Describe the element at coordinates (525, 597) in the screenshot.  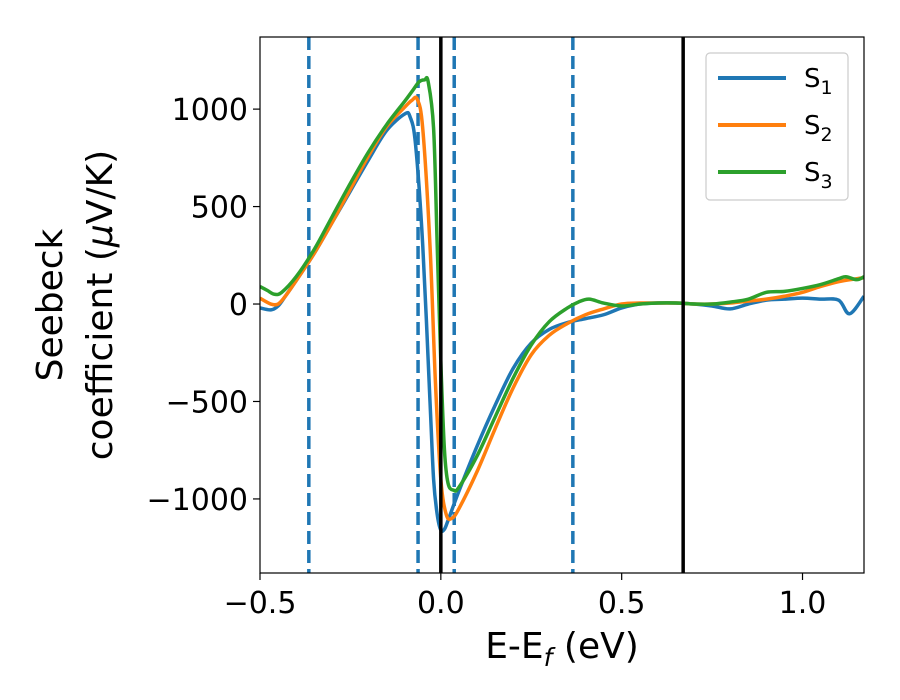
I see `x-axis-ticks: −0.5 0.0 0.5 1.0` at that location.